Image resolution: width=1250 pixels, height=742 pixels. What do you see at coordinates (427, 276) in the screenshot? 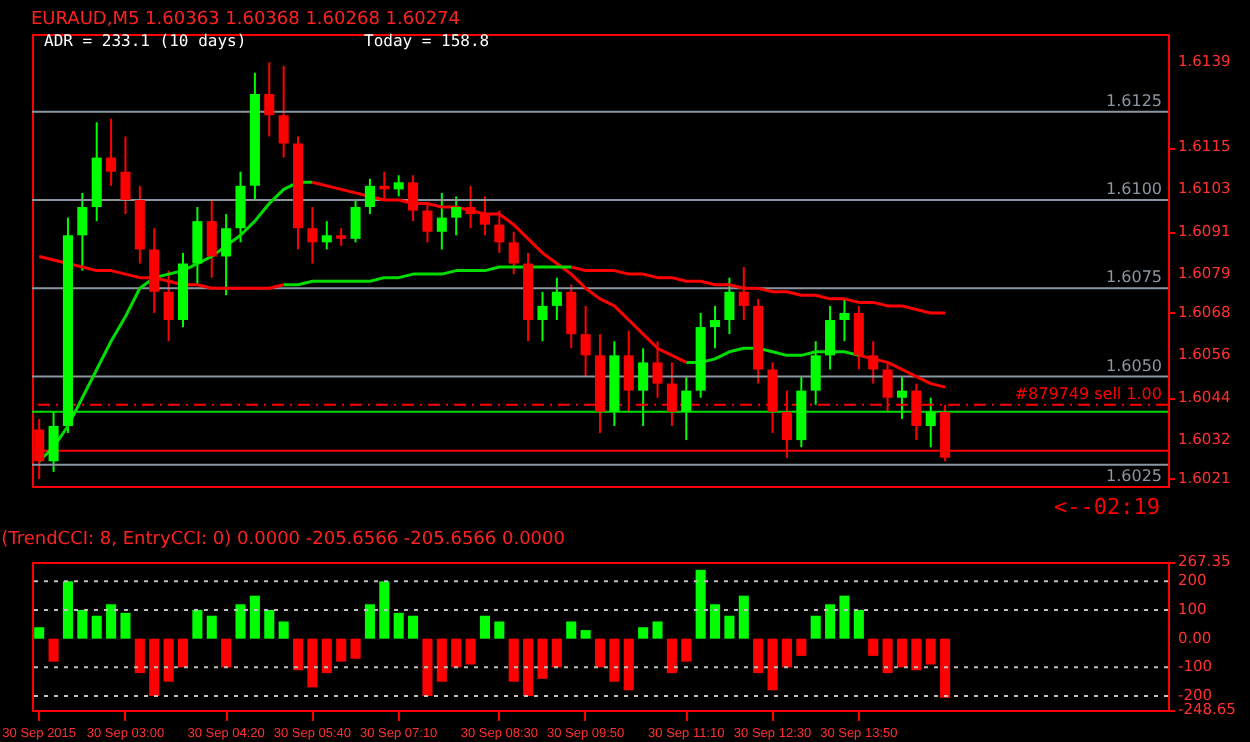
I see `line-series` at bounding box center [427, 276].